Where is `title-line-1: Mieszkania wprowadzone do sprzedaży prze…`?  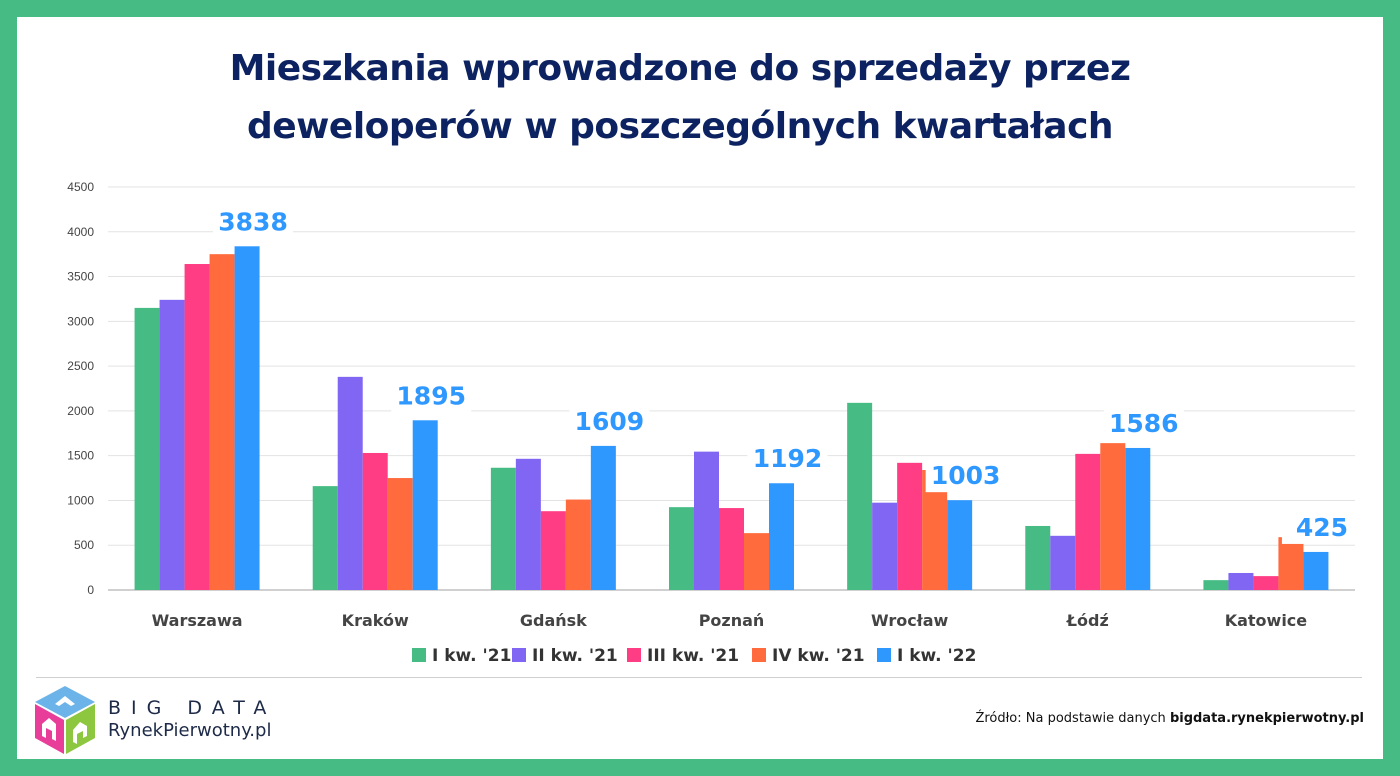 title-line-1: Mieszkania wprowadzone do sprzedaży prze… is located at coordinates (680, 68).